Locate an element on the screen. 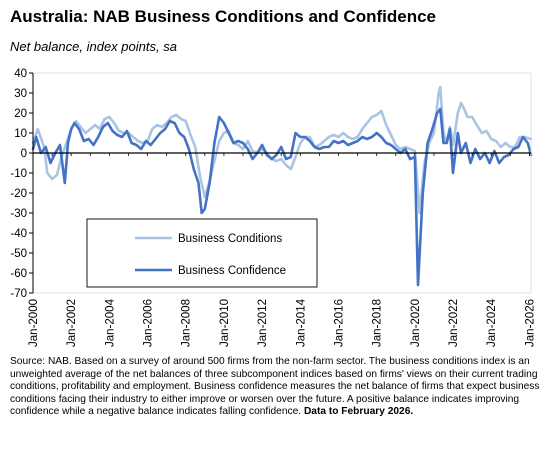 This screenshot has height=454, width=549. x-tick-label: Jan-2020 is located at coordinates (416, 323).